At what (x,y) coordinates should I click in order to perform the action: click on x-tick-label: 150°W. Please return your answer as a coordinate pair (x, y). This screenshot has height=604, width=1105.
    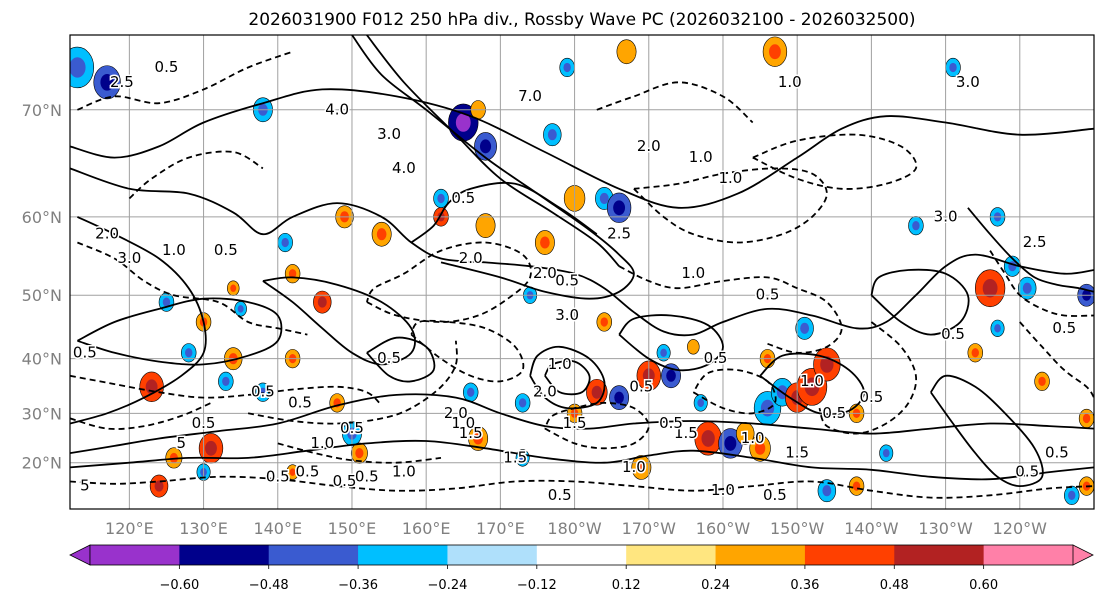
    Looking at the image, I should click on (797, 528).